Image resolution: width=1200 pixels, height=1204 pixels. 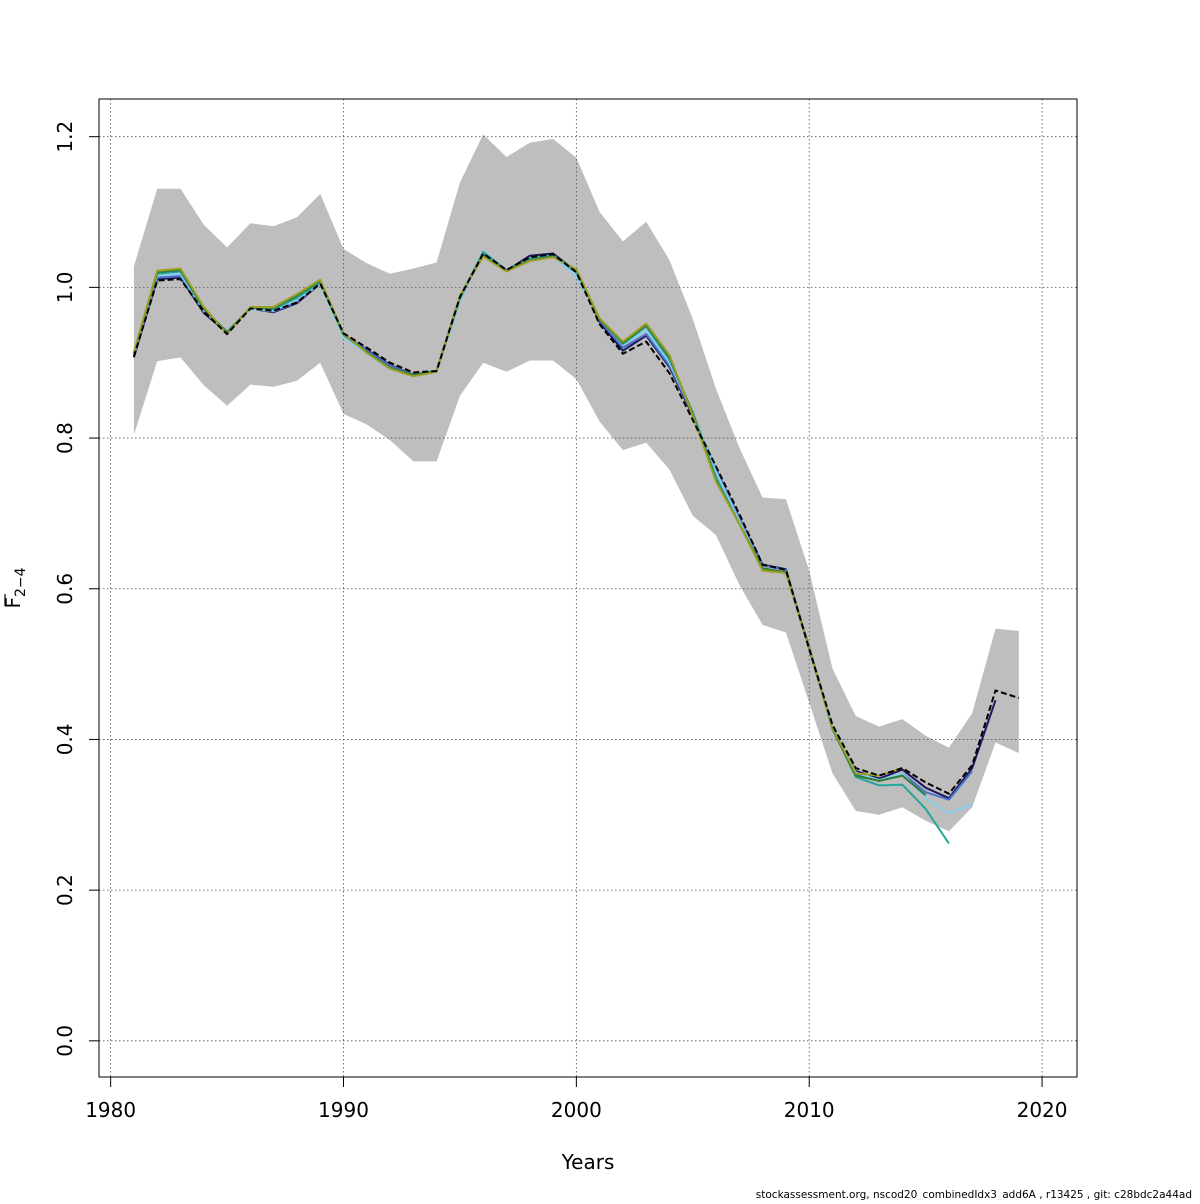 What do you see at coordinates (588, 1162) in the screenshot?
I see `x-axis-title: Years` at bounding box center [588, 1162].